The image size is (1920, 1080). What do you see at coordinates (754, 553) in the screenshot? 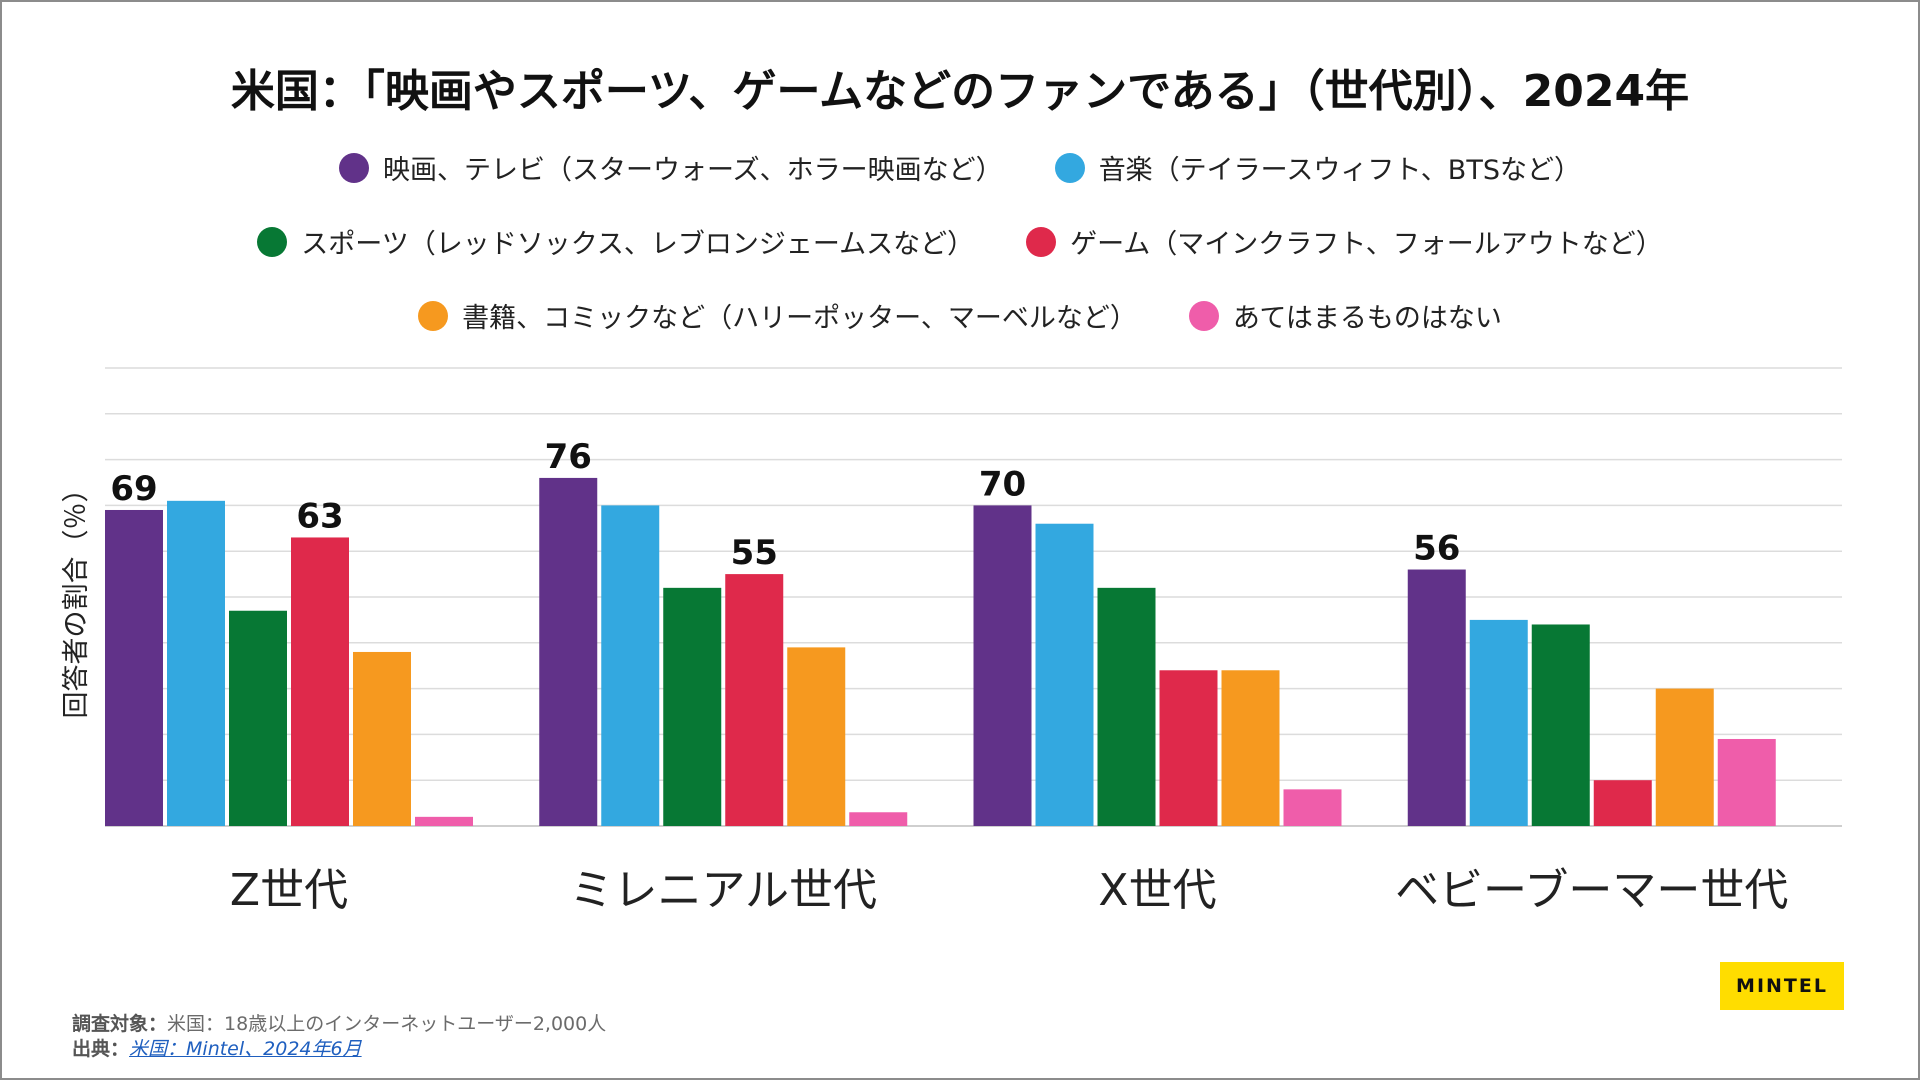
I see `data-label: 55` at bounding box center [754, 553].